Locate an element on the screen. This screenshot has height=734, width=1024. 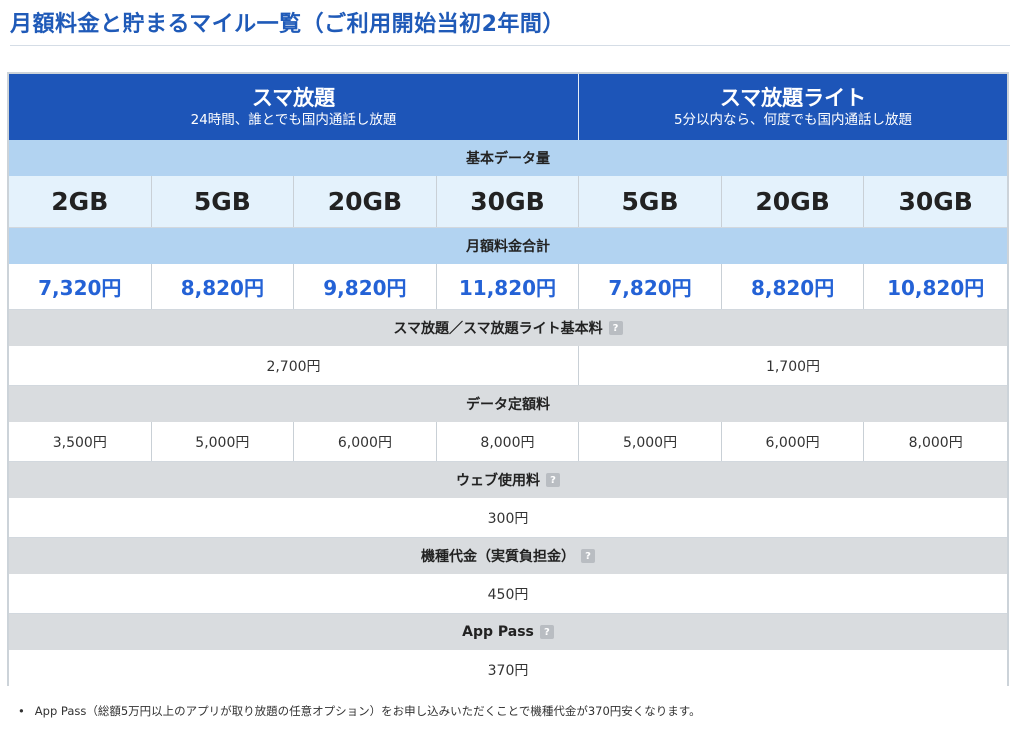
device-fee-cell: 450円 is located at coordinates (508, 594).